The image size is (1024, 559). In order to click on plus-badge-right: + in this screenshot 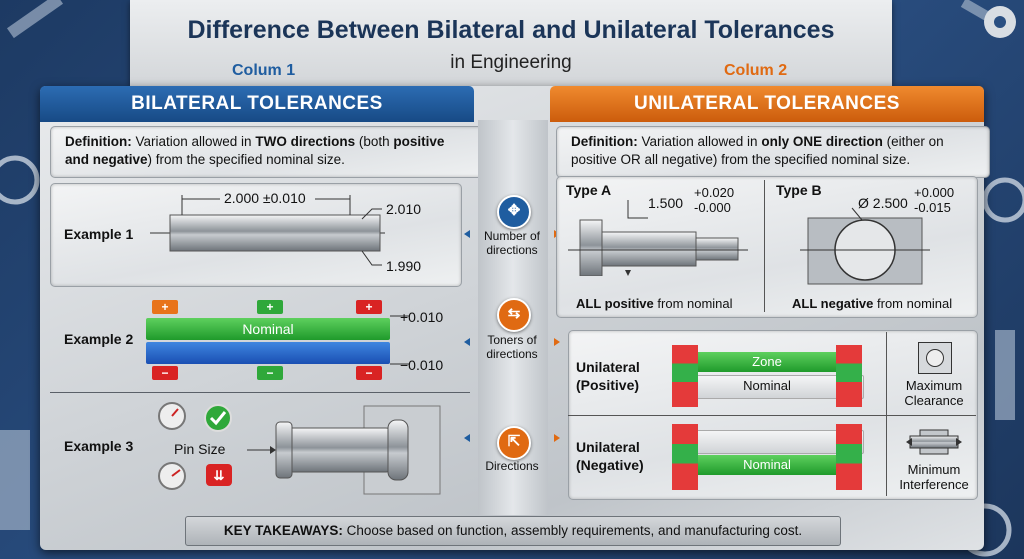, I will do `click(369, 307)`.